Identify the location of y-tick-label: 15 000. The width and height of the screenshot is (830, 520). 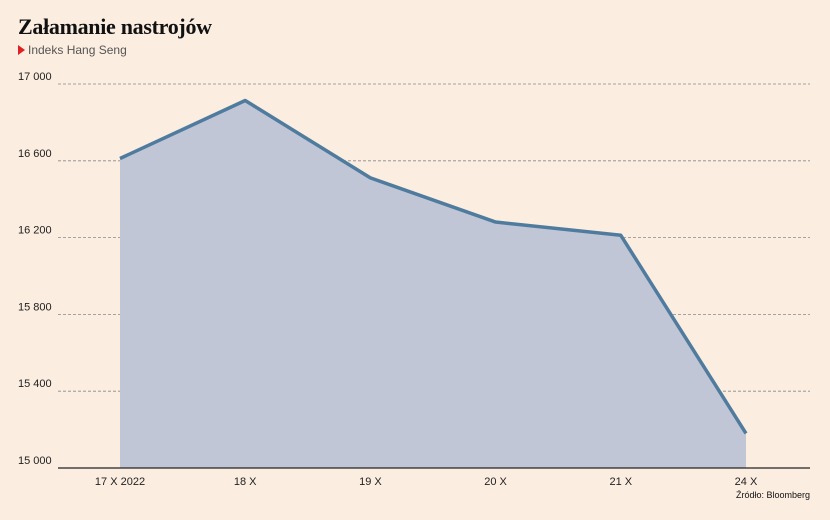
(35, 461).